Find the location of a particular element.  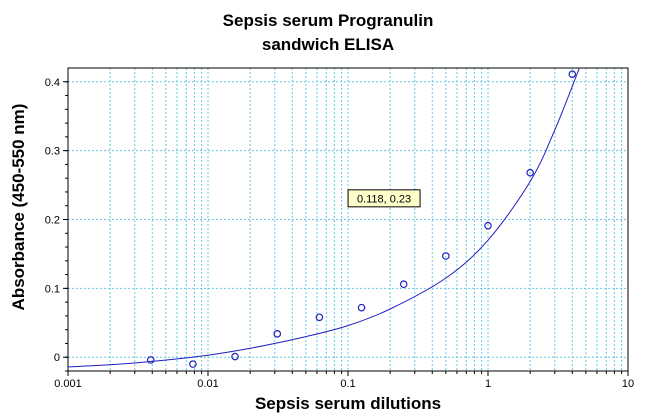

x-axis-label: Sepsis serum dilutions is located at coordinates (348, 403).